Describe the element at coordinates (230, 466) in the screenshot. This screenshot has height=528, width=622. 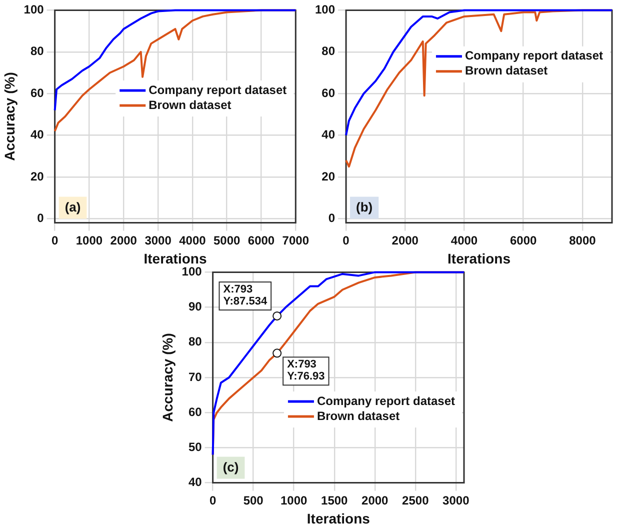
I see `annotation: (c)` at that location.